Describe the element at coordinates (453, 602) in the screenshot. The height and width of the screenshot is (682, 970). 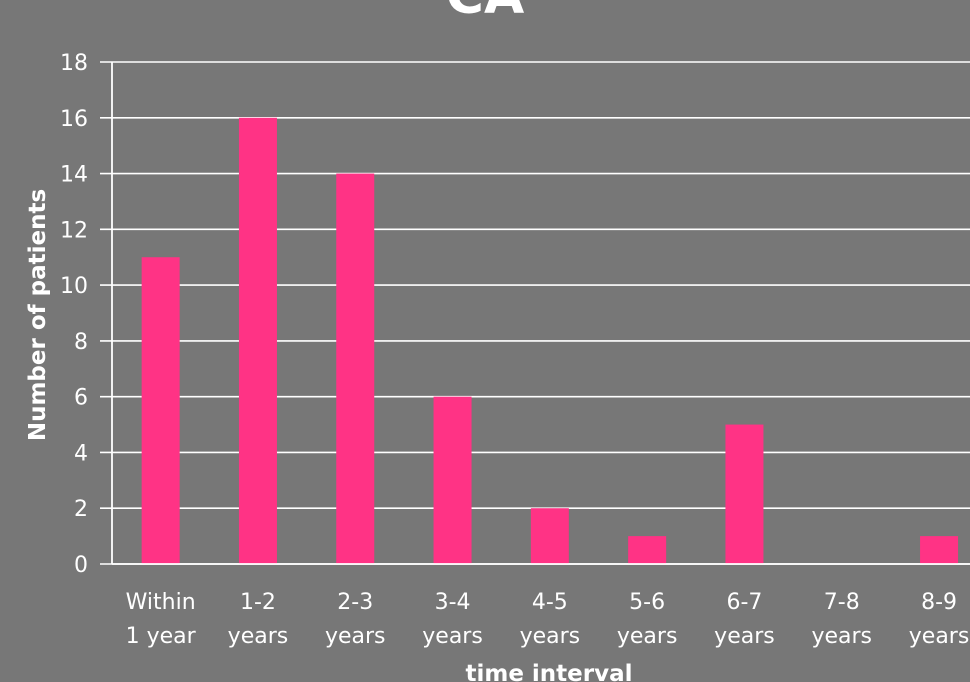
I see `x-category-label: 3-4` at that location.